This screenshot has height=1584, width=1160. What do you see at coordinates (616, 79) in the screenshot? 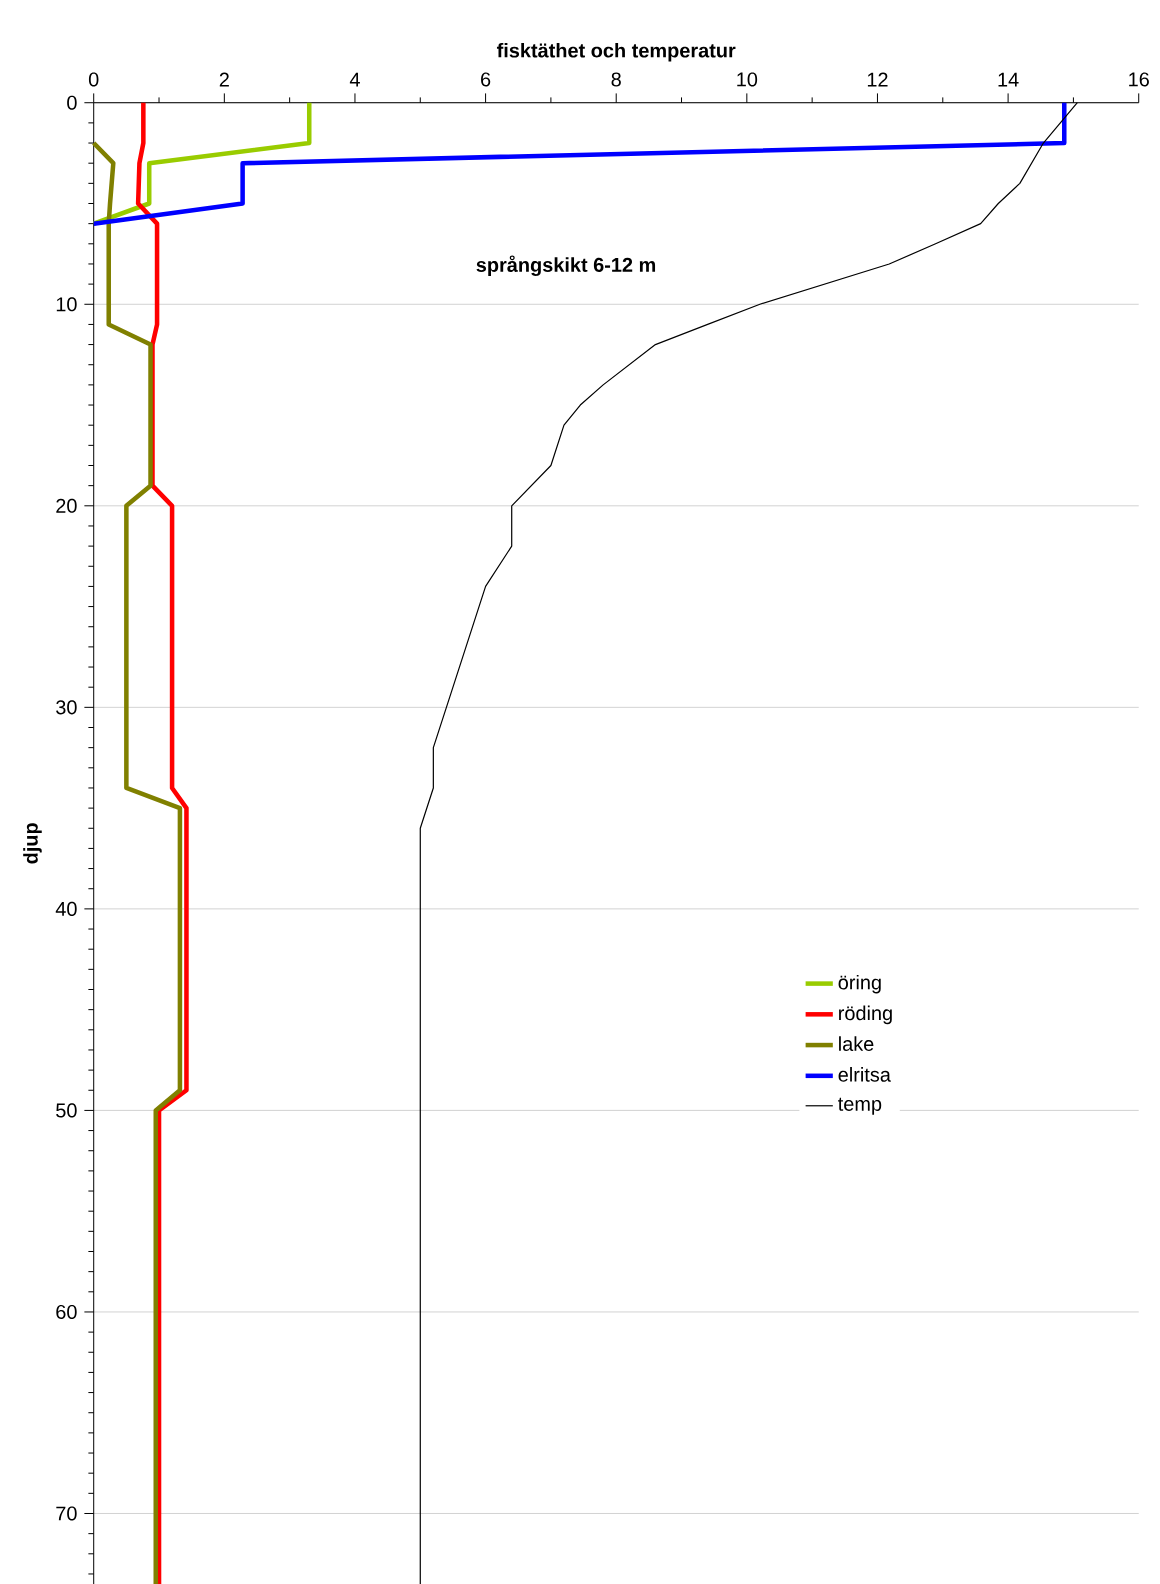
I see `x-tick-label: 8` at bounding box center [616, 79].